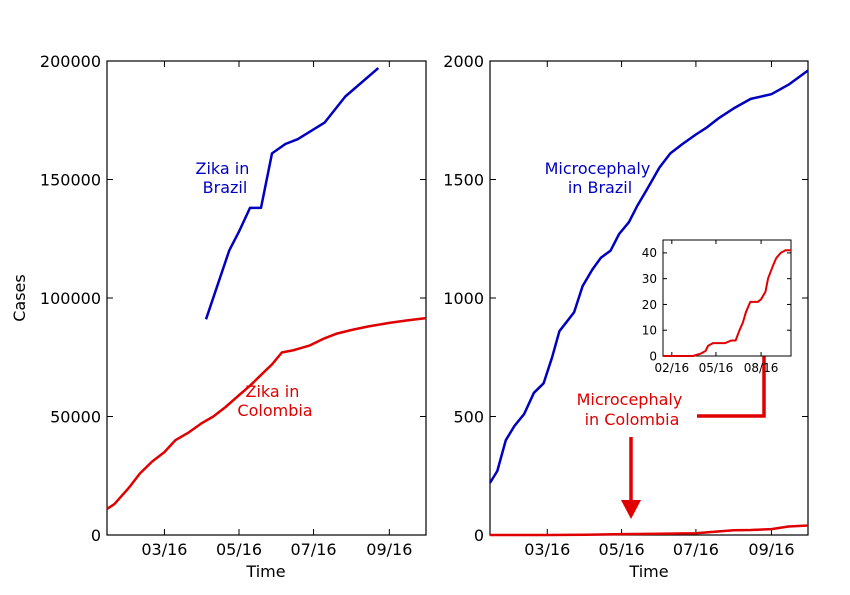 This screenshot has height=595, width=850. Describe the element at coordinates (649, 331) in the screenshot. I see `inset-ytick-label: 10` at that location.